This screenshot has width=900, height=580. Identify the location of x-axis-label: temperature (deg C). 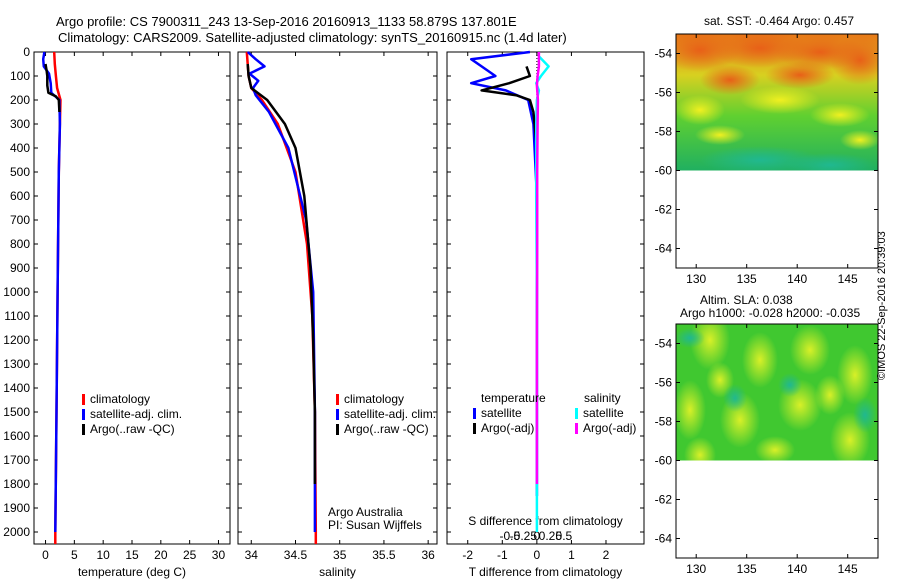
(132, 572).